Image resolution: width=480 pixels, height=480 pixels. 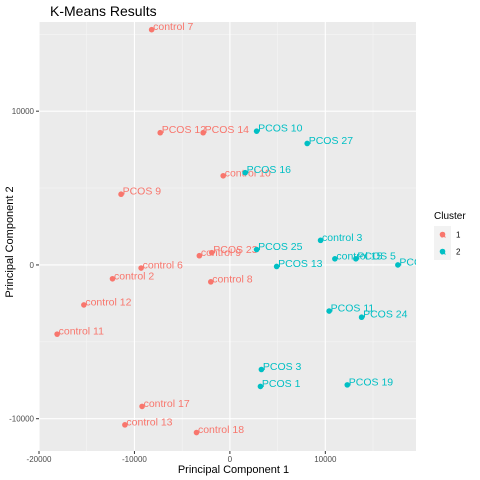 I want to click on point-label: PCOS 3, so click(x=282, y=367).